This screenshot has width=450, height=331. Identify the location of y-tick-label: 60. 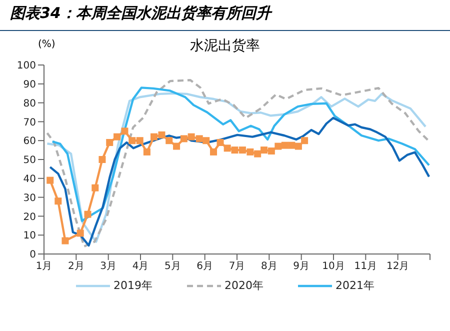
(29, 142).